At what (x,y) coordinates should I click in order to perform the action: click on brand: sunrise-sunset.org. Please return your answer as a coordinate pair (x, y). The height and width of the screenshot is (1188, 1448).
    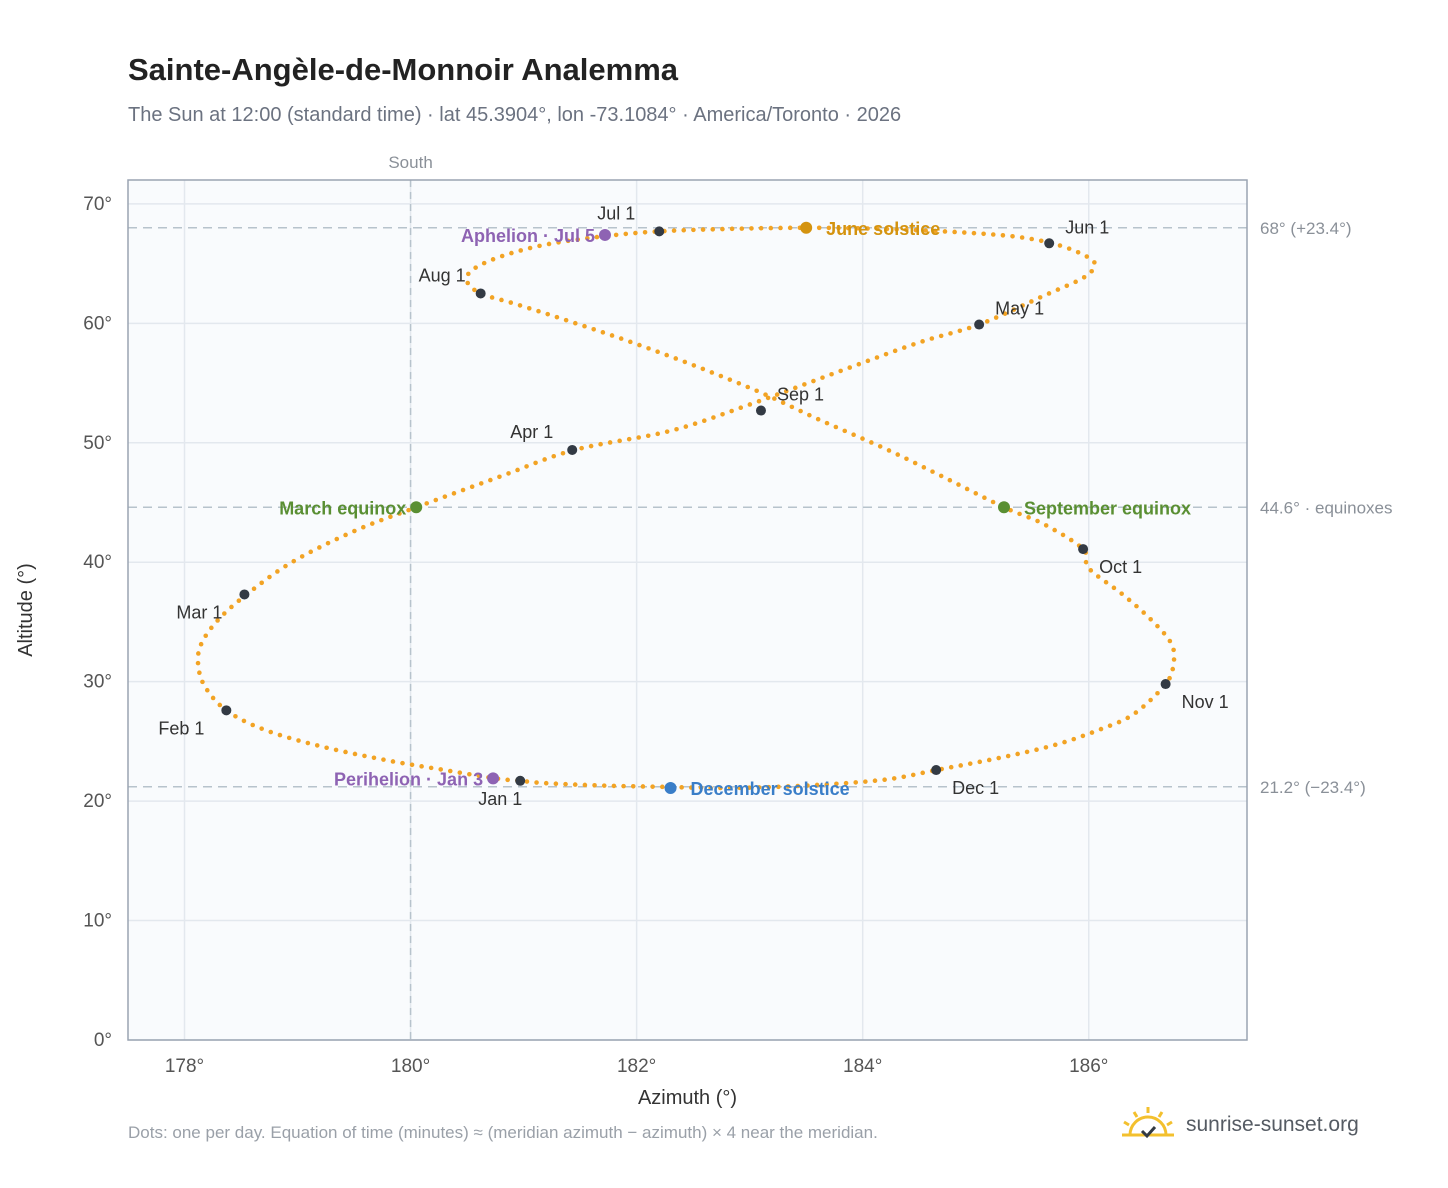
    Looking at the image, I should click on (1239, 1125).